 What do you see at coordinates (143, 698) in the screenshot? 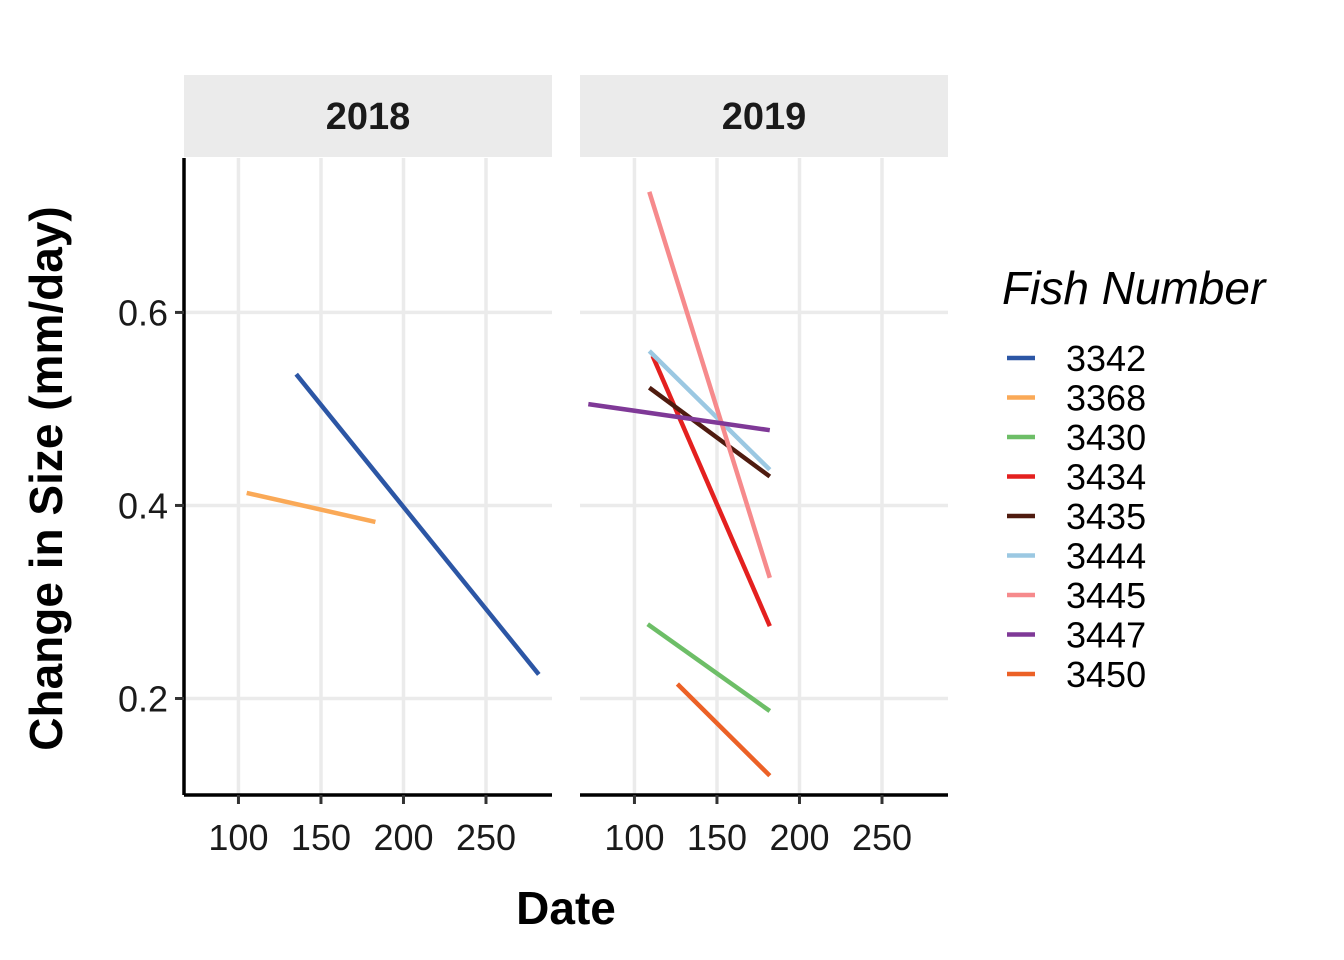
I see `y-tick-label: 0.2` at bounding box center [143, 698].